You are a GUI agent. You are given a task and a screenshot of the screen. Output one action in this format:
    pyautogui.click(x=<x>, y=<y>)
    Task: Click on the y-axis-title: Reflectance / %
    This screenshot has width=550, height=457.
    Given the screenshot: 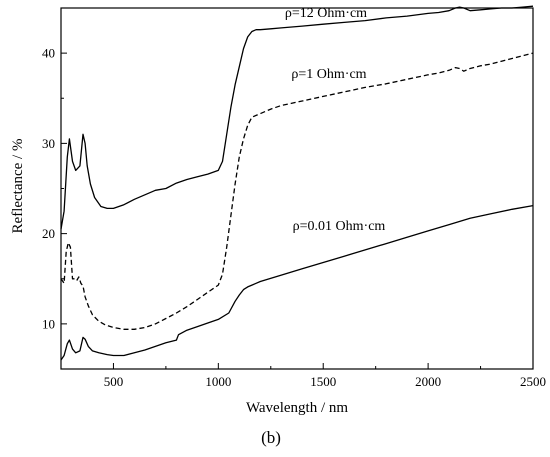 What is the action you would take?
    pyautogui.click(x=18, y=186)
    